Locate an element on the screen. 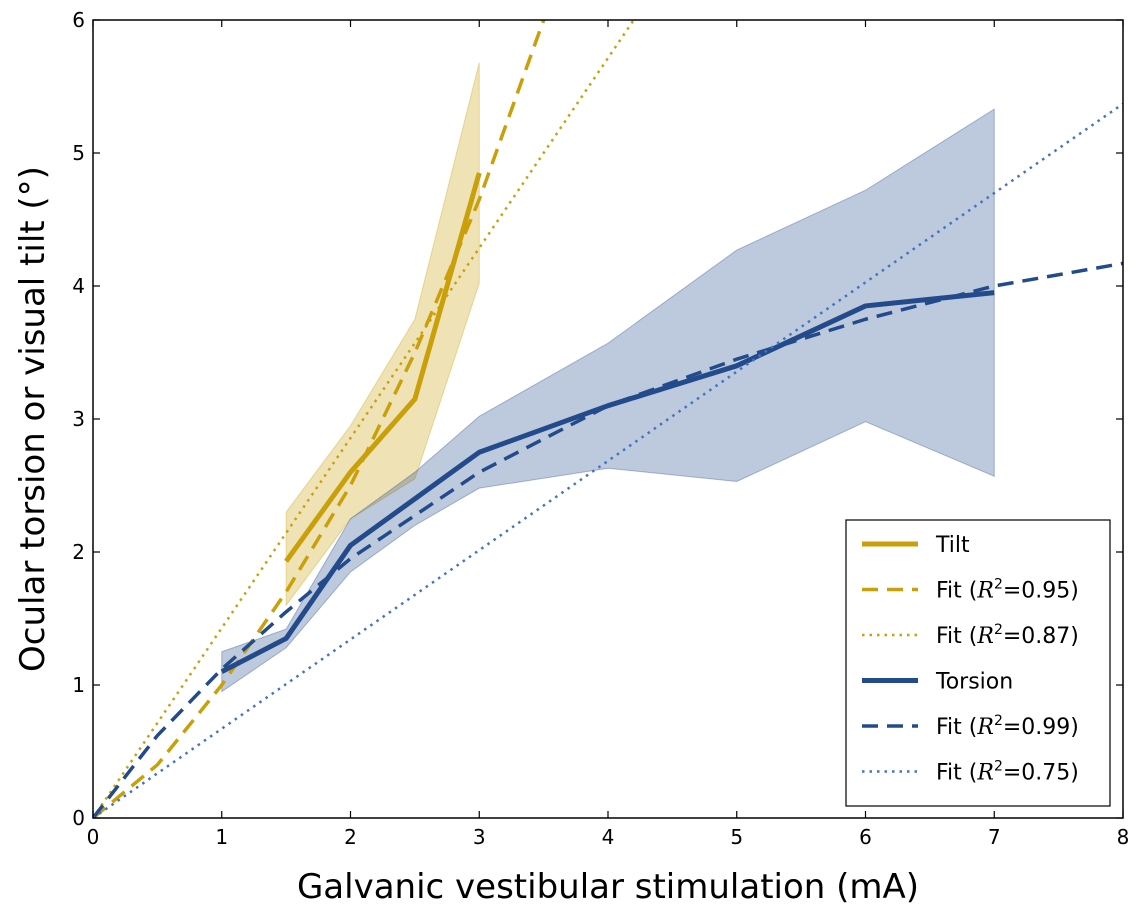  x-tick-label: 0 is located at coordinates (93, 837).